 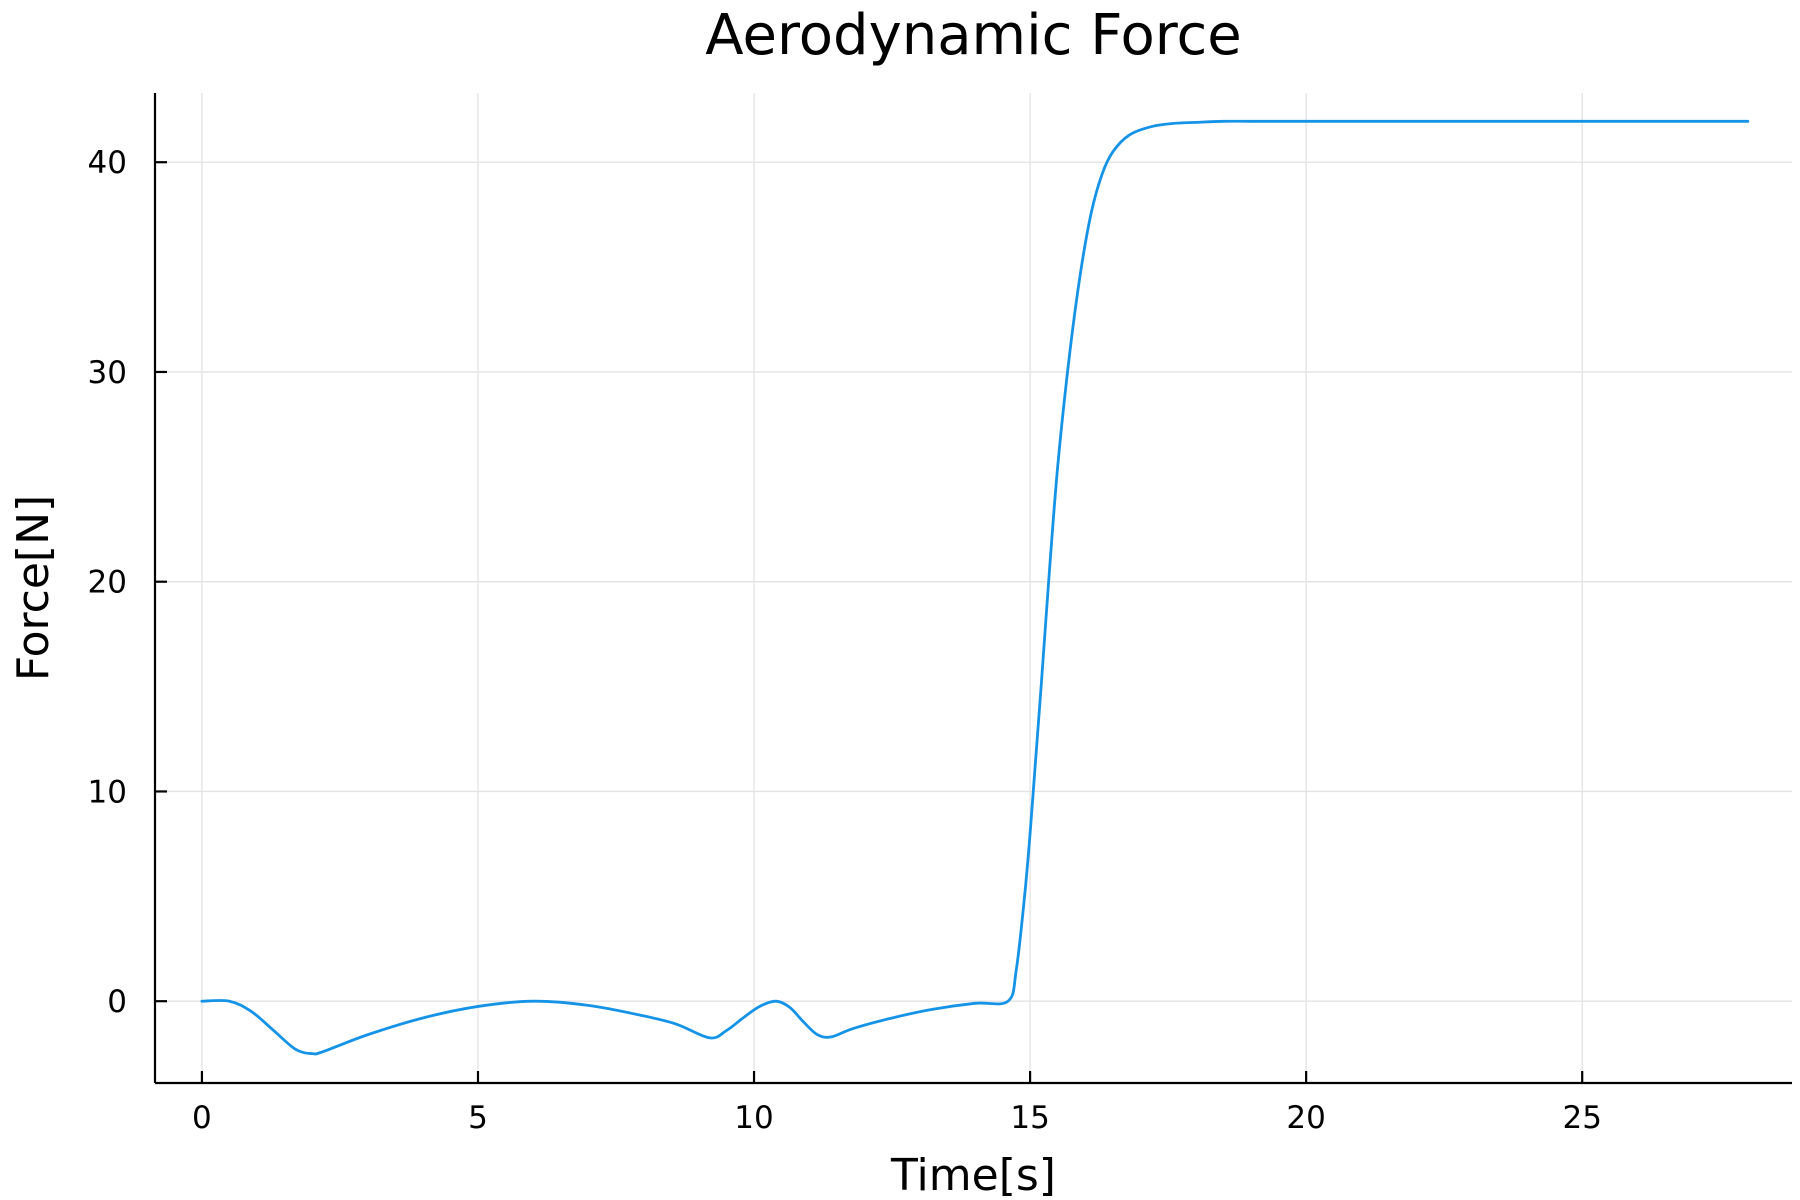 I want to click on x-tick-label: 10, so click(x=753, y=1118).